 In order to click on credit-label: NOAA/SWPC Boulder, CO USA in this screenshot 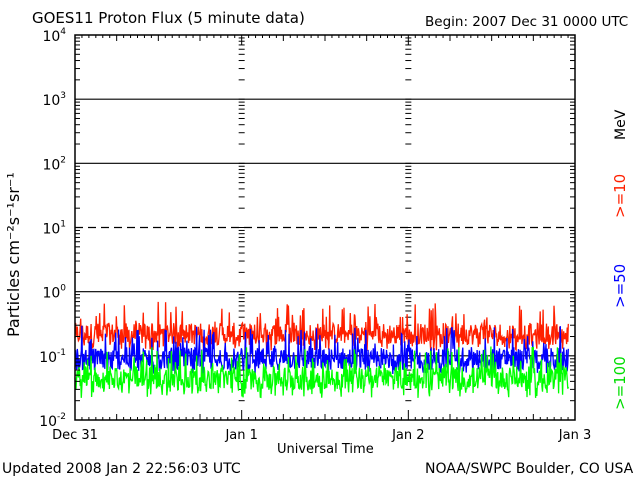, I will do `click(529, 469)`.